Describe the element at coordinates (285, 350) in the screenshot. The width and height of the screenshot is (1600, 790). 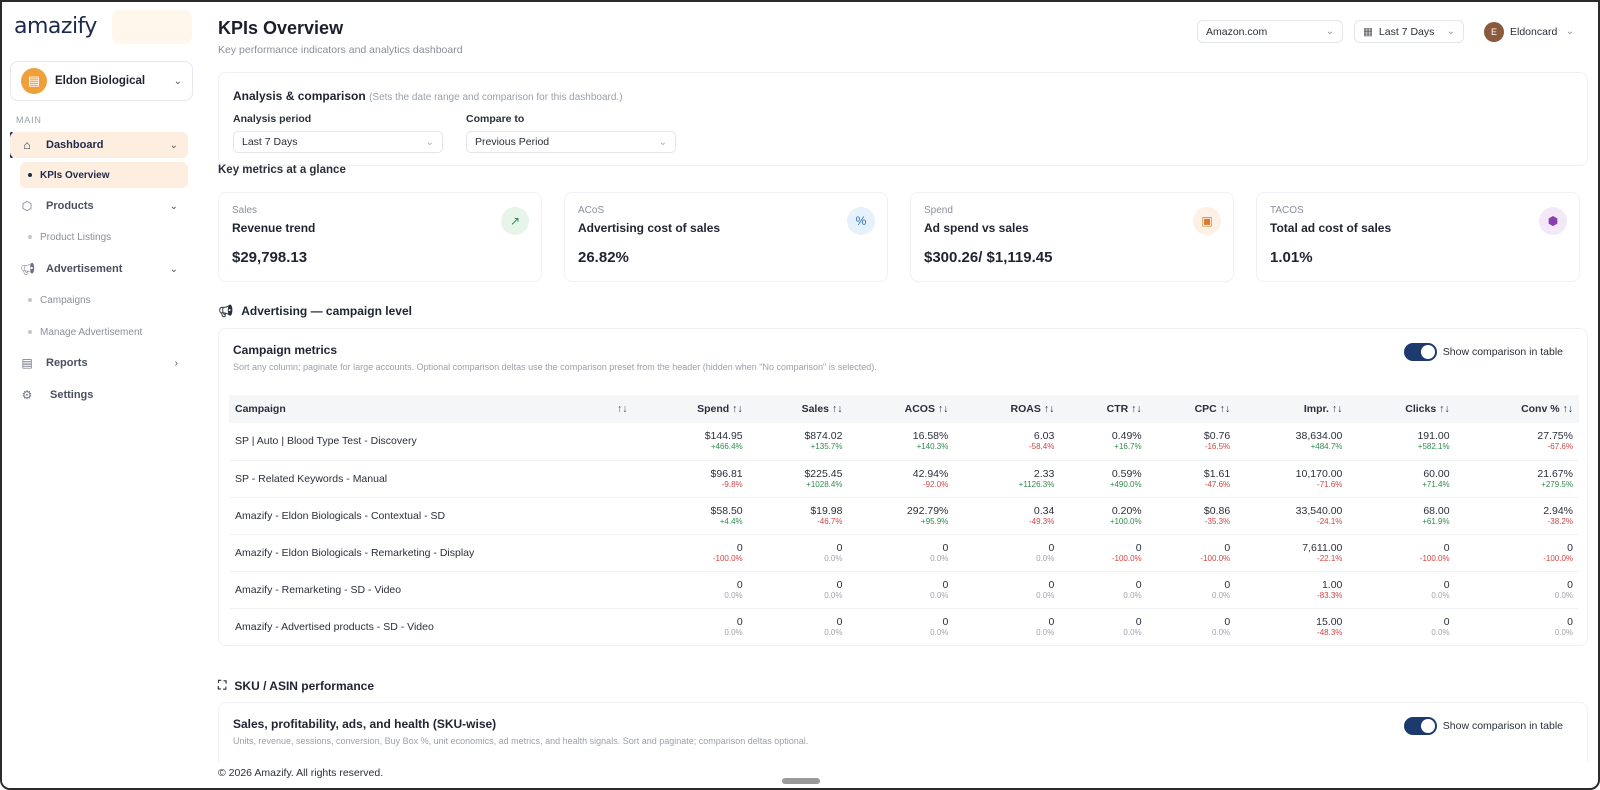
I see `campaign-metrics-title: Campaign metrics` at that location.